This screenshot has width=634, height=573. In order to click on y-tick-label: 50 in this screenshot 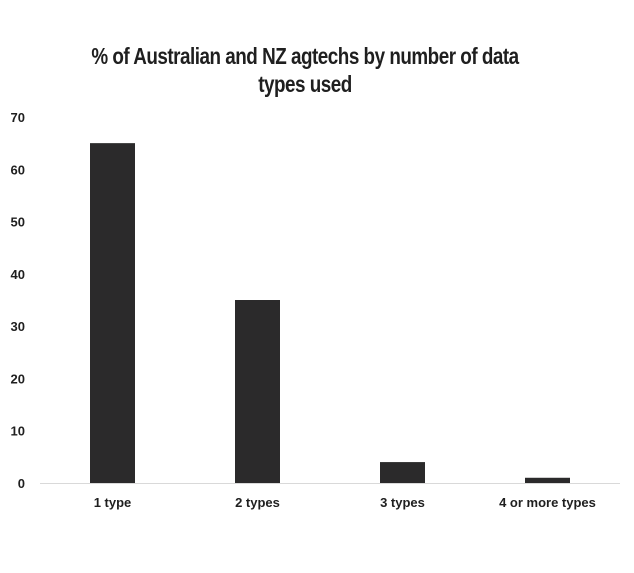, I will do `click(18, 222)`.